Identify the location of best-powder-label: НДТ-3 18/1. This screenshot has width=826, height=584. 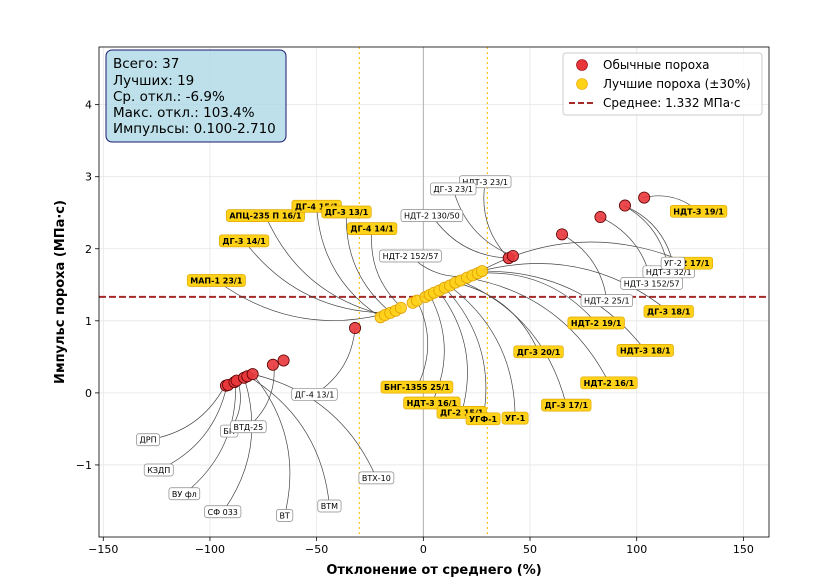
(645, 350).